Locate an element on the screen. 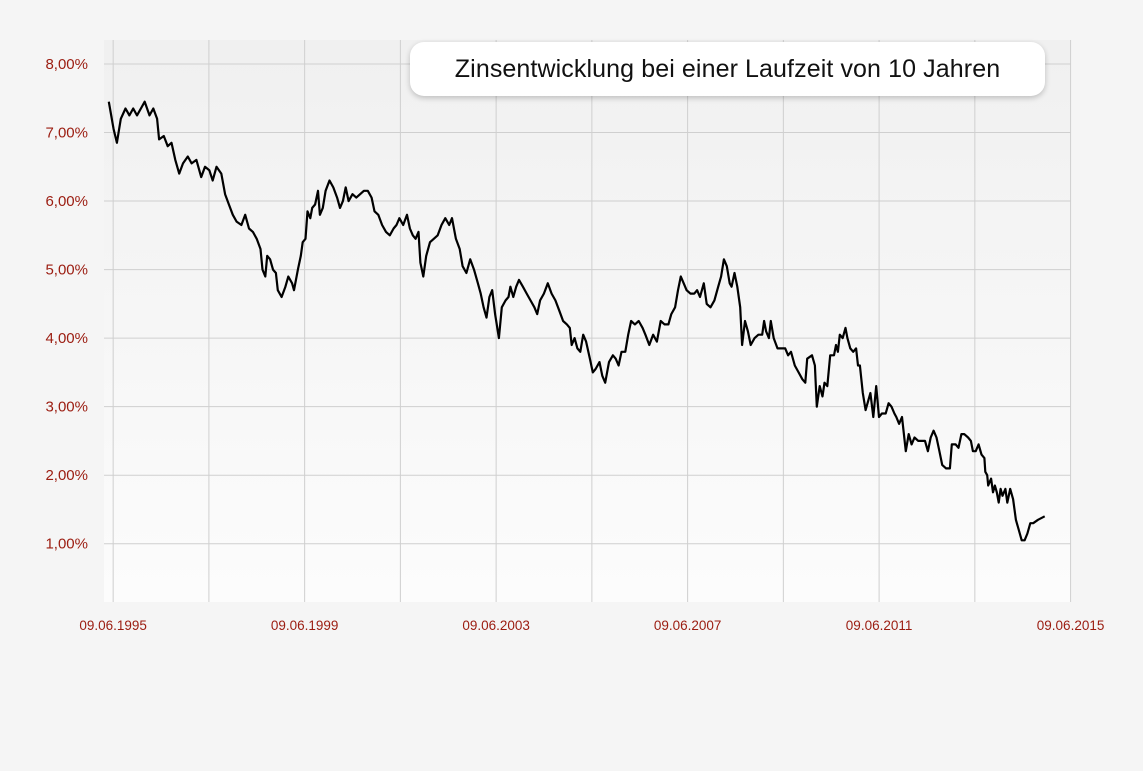  x-tick-label: 09.06.2003 is located at coordinates (496, 625).